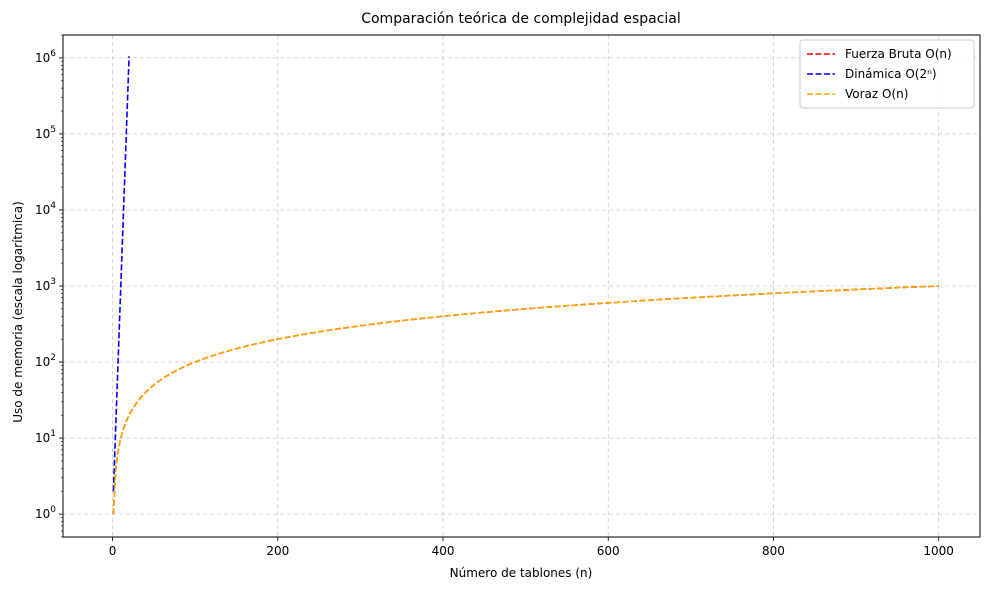 This screenshot has height=590, width=989. I want to click on x-tick-label: 200, so click(277, 551).